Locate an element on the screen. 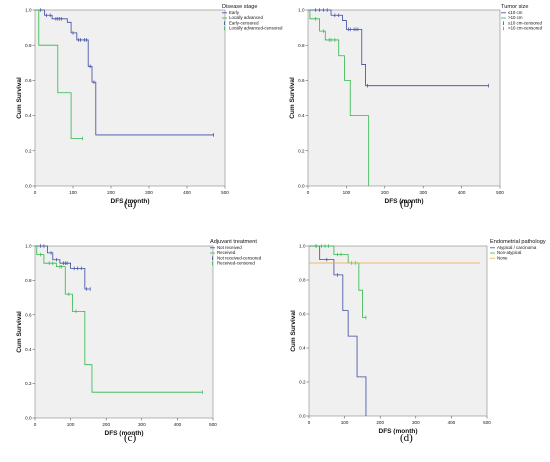 The width and height of the screenshot is (550, 462). legend-entry: Early-censored is located at coordinates (244, 22).